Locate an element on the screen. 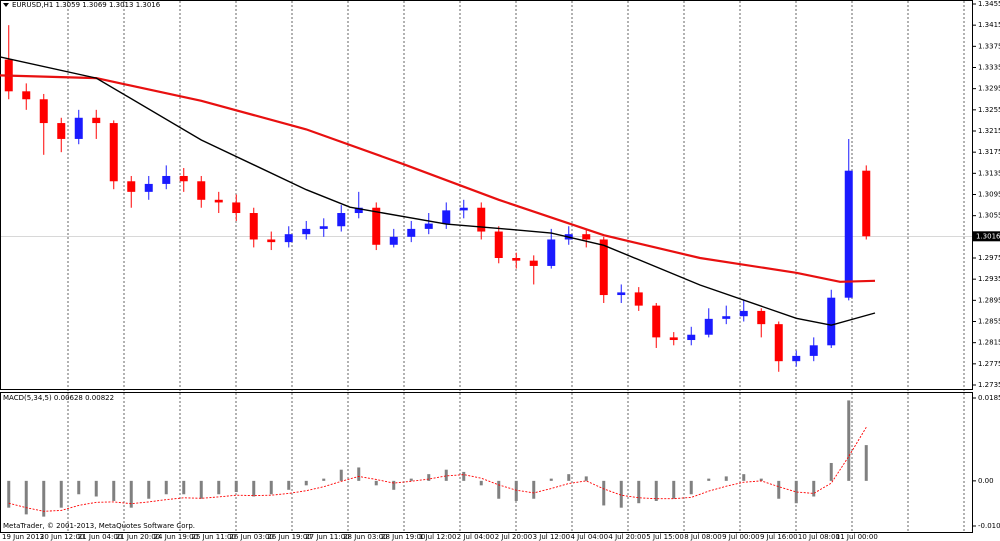  y-tick-label: 0.00 is located at coordinates (986, 481).